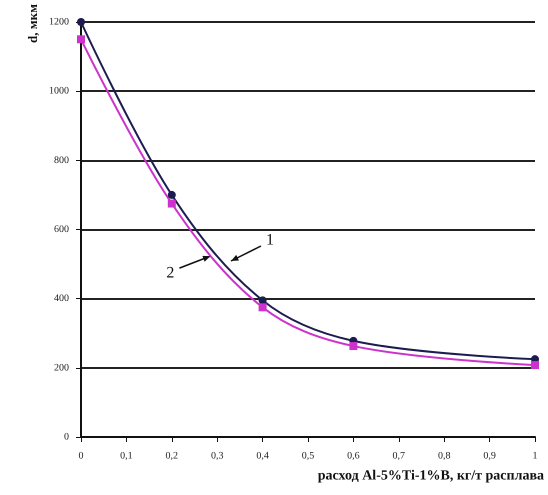  Describe the element at coordinates (270, 240) in the screenshot. I see `annotation: 1` at that location.